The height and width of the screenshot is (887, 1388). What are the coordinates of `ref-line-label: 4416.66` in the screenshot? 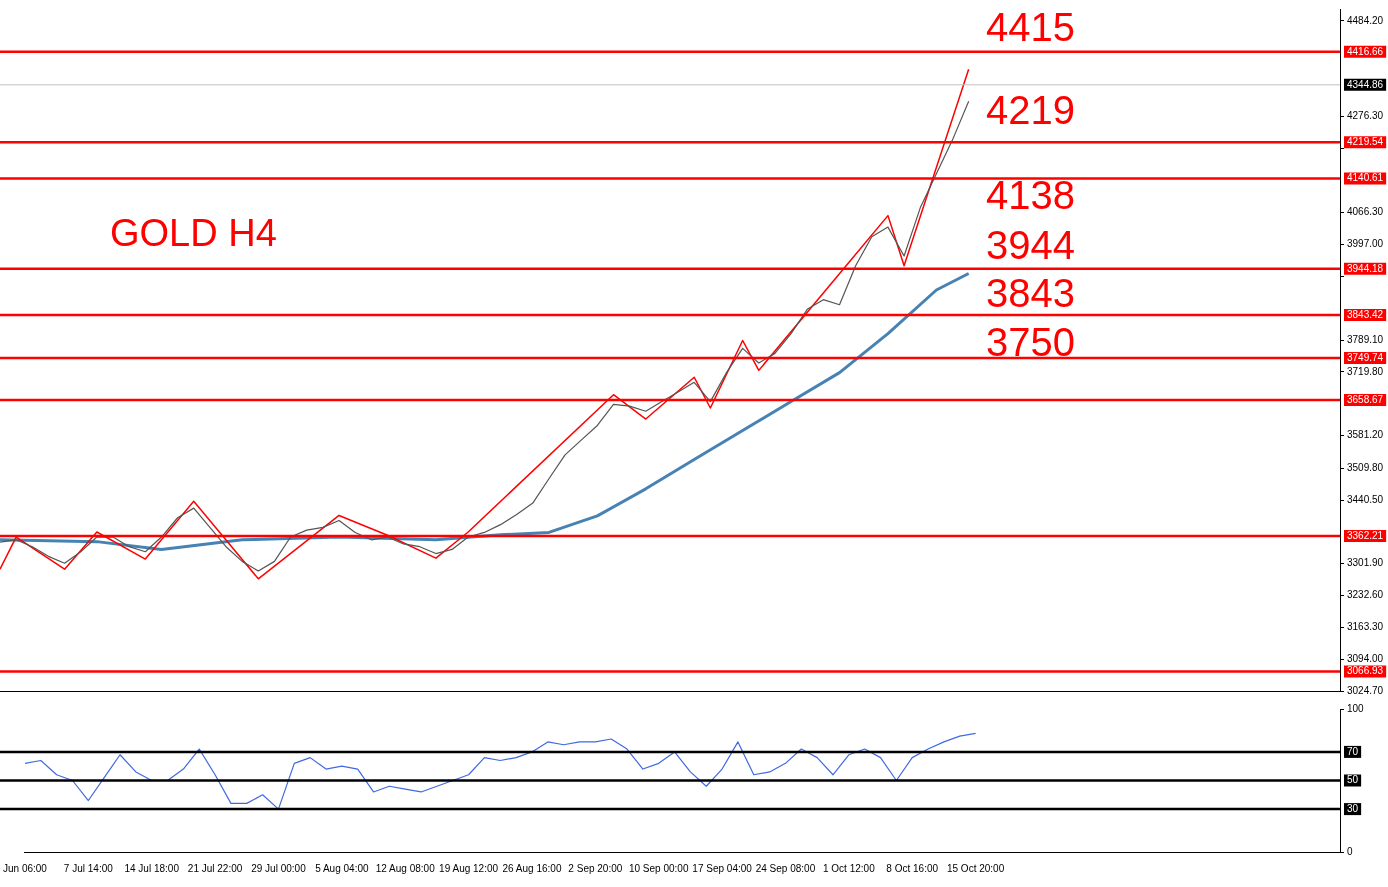 It's located at (1365, 51).